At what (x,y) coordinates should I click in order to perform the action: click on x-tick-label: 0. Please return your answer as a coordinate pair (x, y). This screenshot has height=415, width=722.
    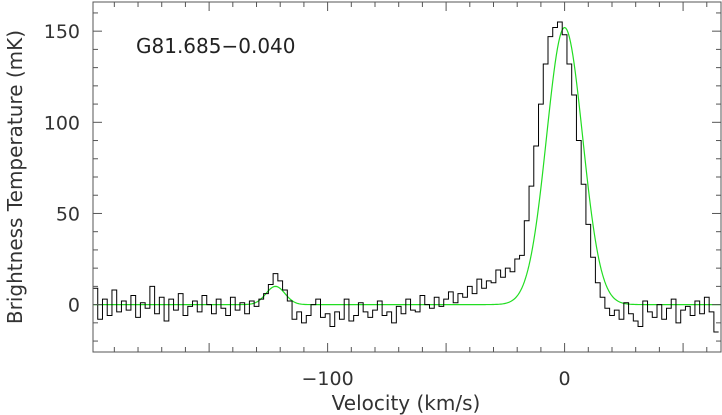
    Looking at the image, I should click on (565, 379).